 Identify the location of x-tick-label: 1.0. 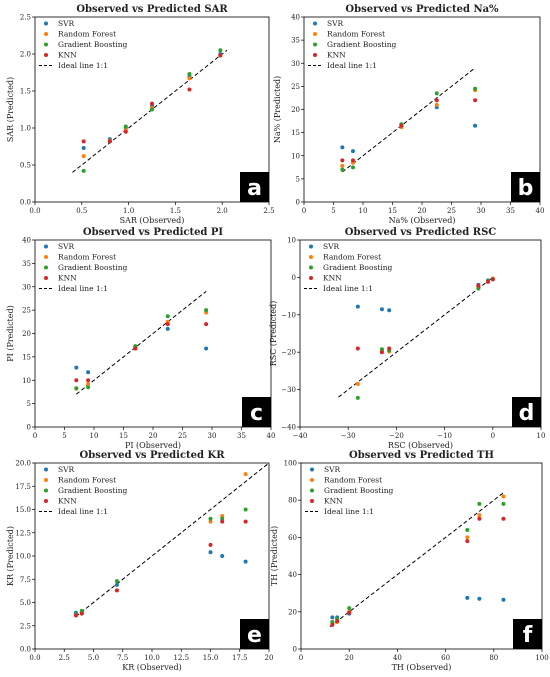
(128, 211).